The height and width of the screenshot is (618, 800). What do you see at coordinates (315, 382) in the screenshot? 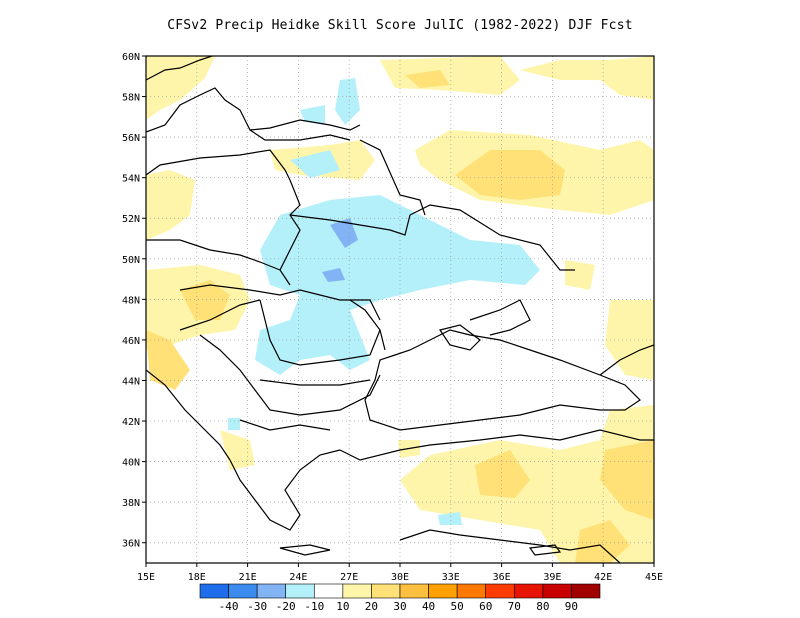
I see `border-bulgaria` at bounding box center [315, 382].